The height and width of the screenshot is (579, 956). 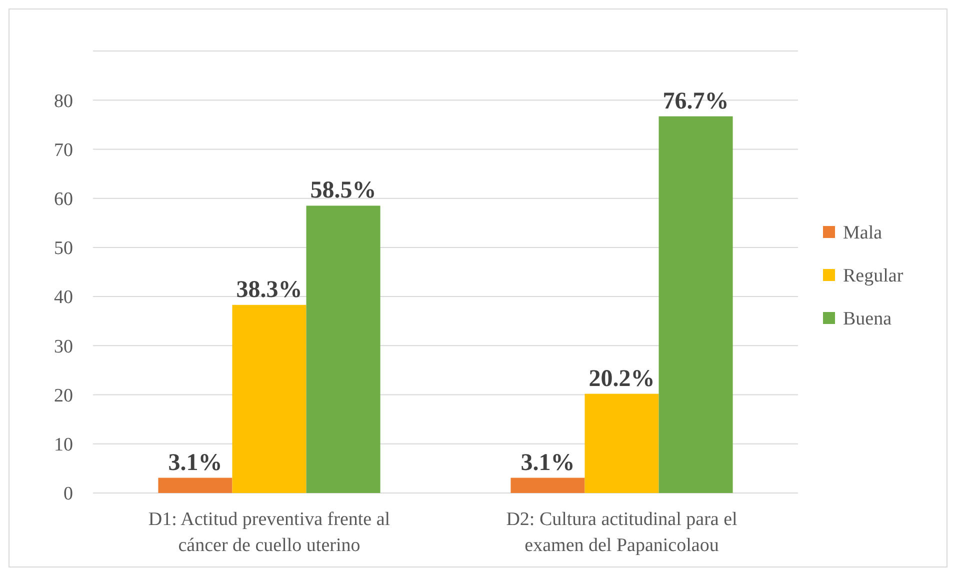 I want to click on y-tick-label: 80, so click(x=63, y=101).